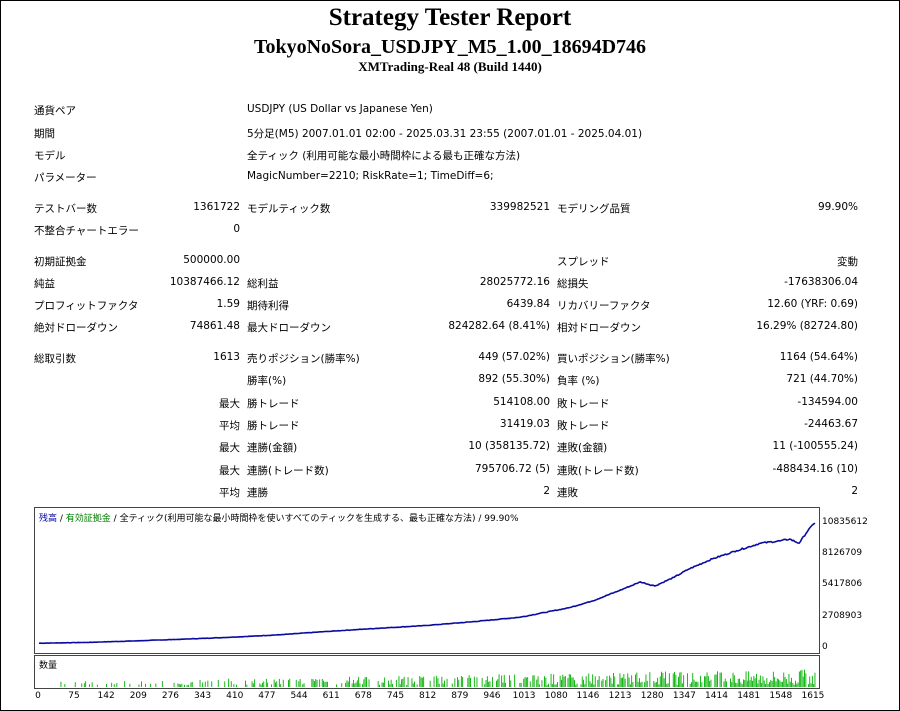 This screenshot has width=900, height=711. I want to click on legend-sep-2: /, so click(115, 519).